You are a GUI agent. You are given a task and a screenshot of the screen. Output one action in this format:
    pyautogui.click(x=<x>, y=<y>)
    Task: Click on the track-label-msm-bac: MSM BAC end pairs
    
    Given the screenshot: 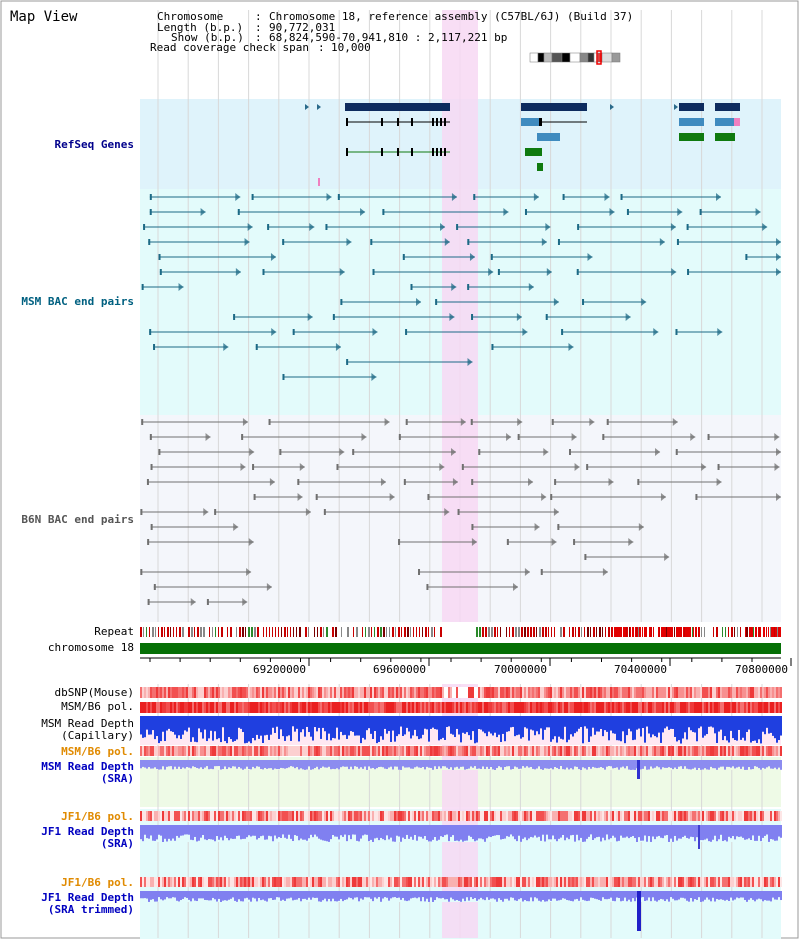 What is the action you would take?
    pyautogui.click(x=77, y=301)
    